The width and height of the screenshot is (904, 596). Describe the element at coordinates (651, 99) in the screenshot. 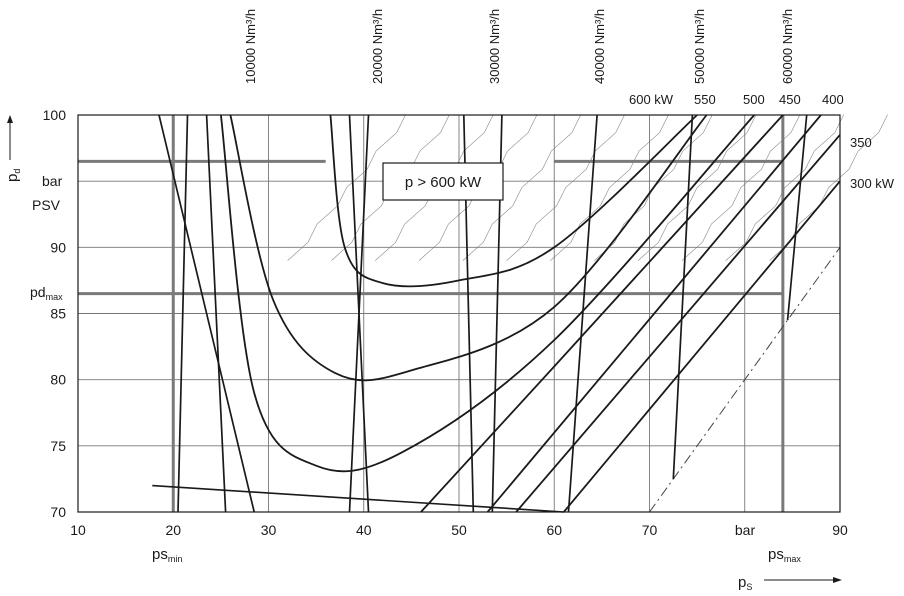

I see `power-label: 600 kW` at that location.